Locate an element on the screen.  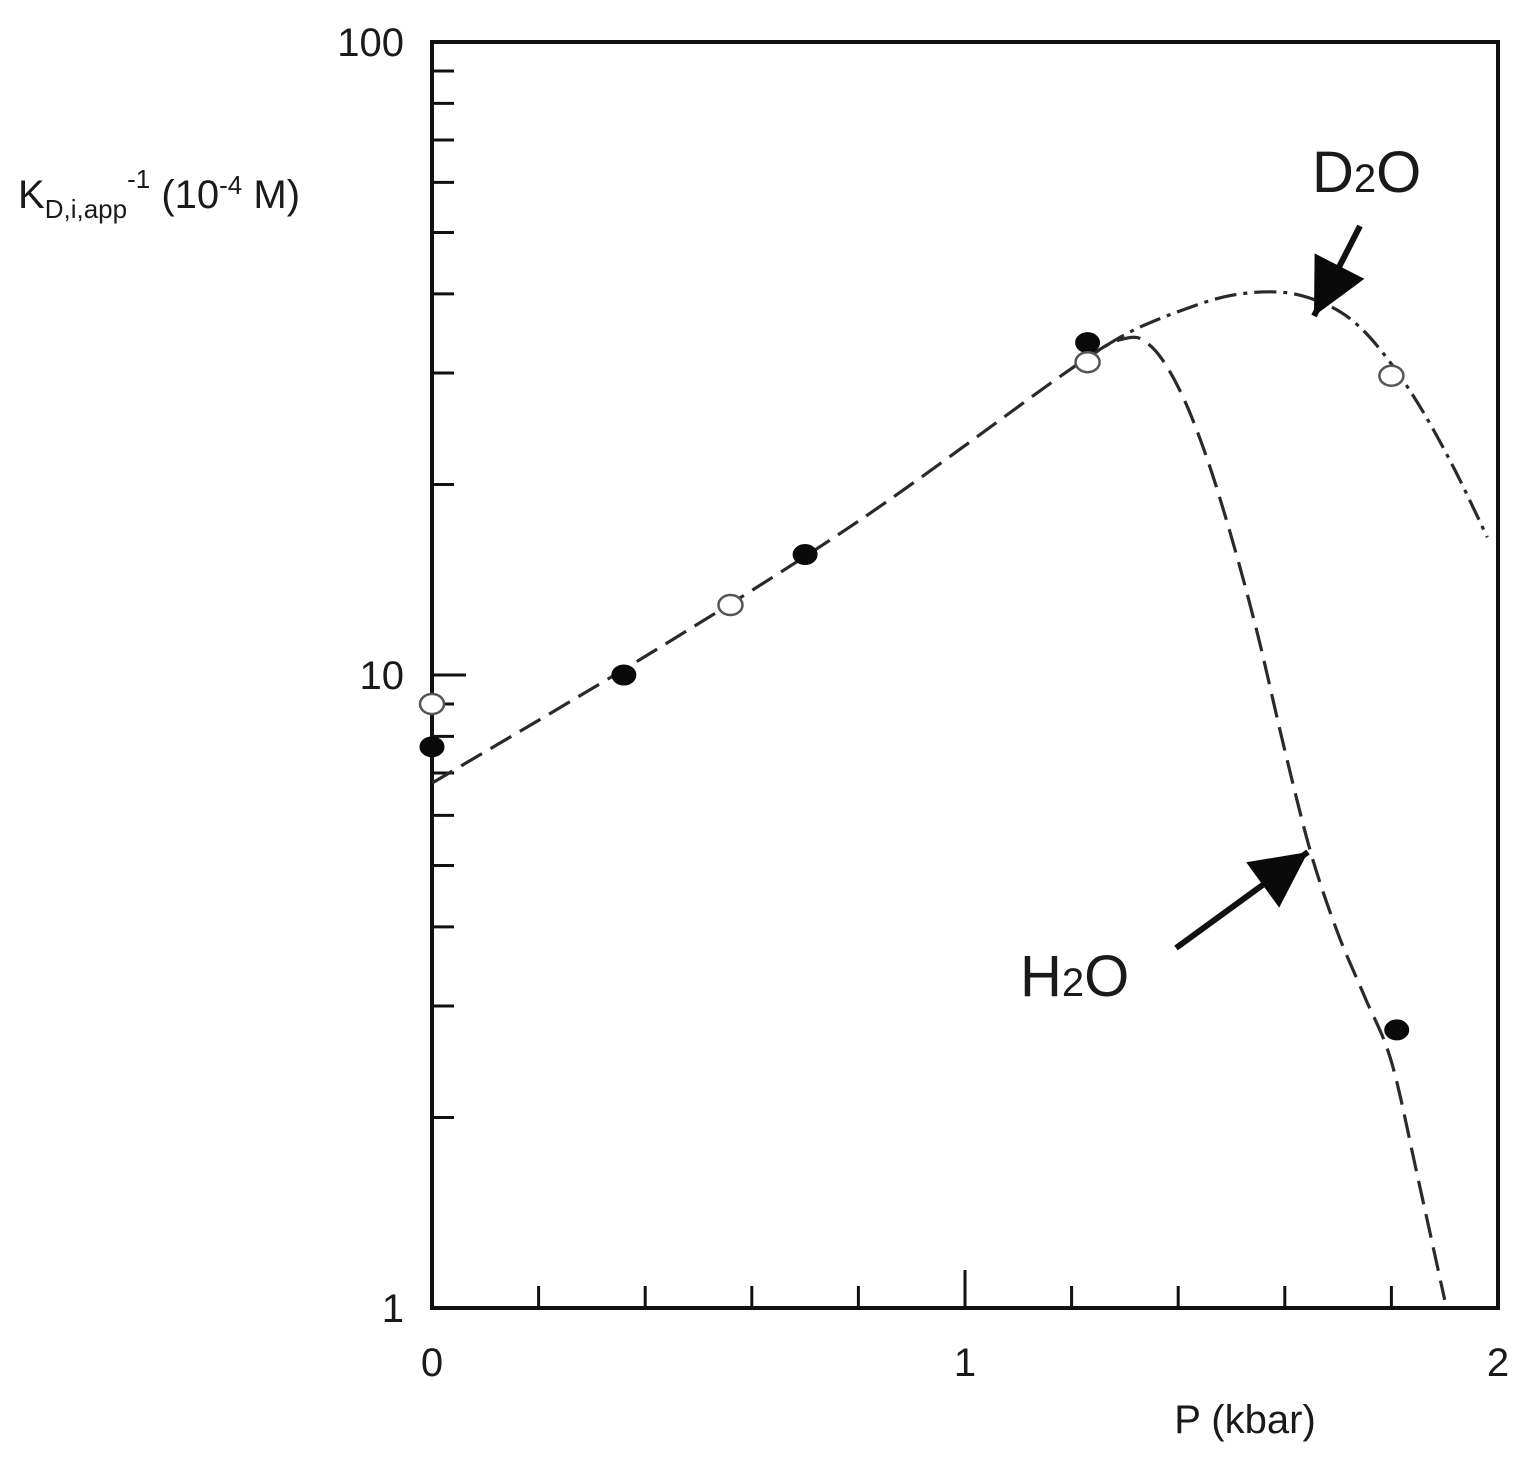
annotation-label: D2O is located at coordinates (1366, 172).